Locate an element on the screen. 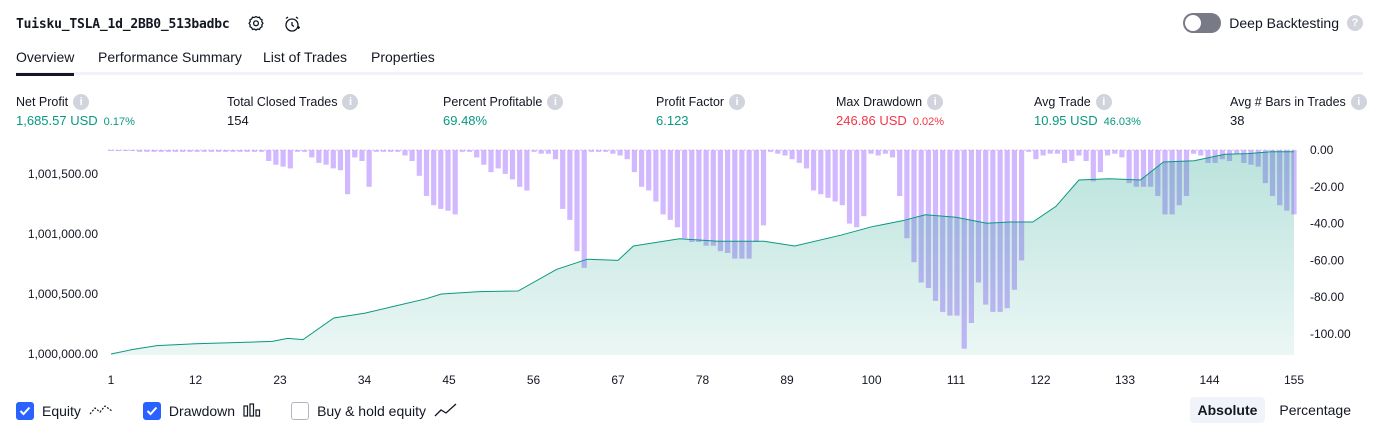  x-tick-label: 67 is located at coordinates (618, 380).